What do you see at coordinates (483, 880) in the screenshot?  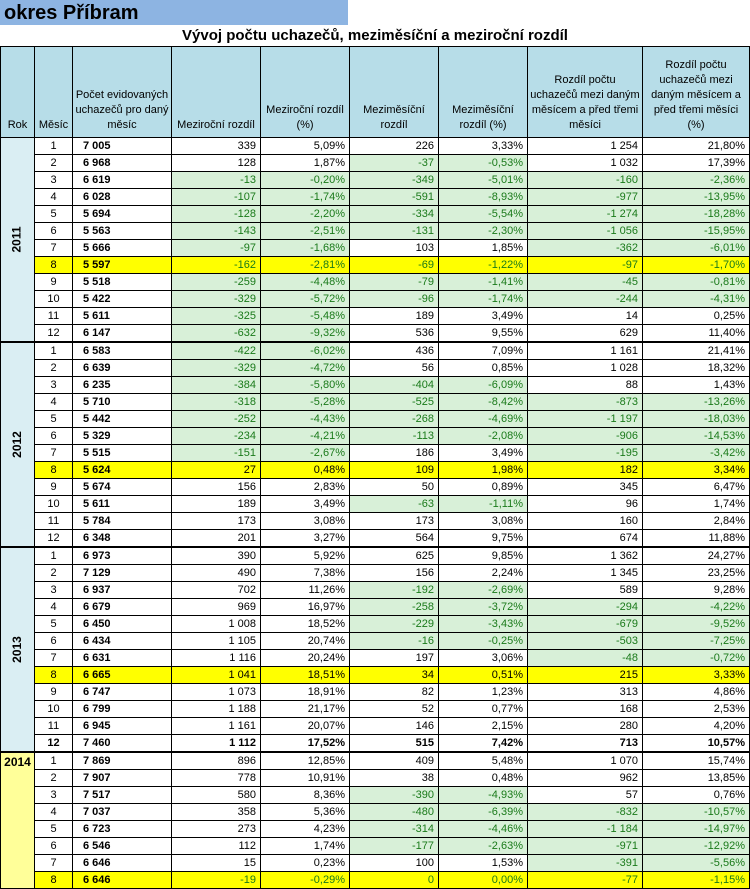 I see `cell-mom-pct: 0,00%` at bounding box center [483, 880].